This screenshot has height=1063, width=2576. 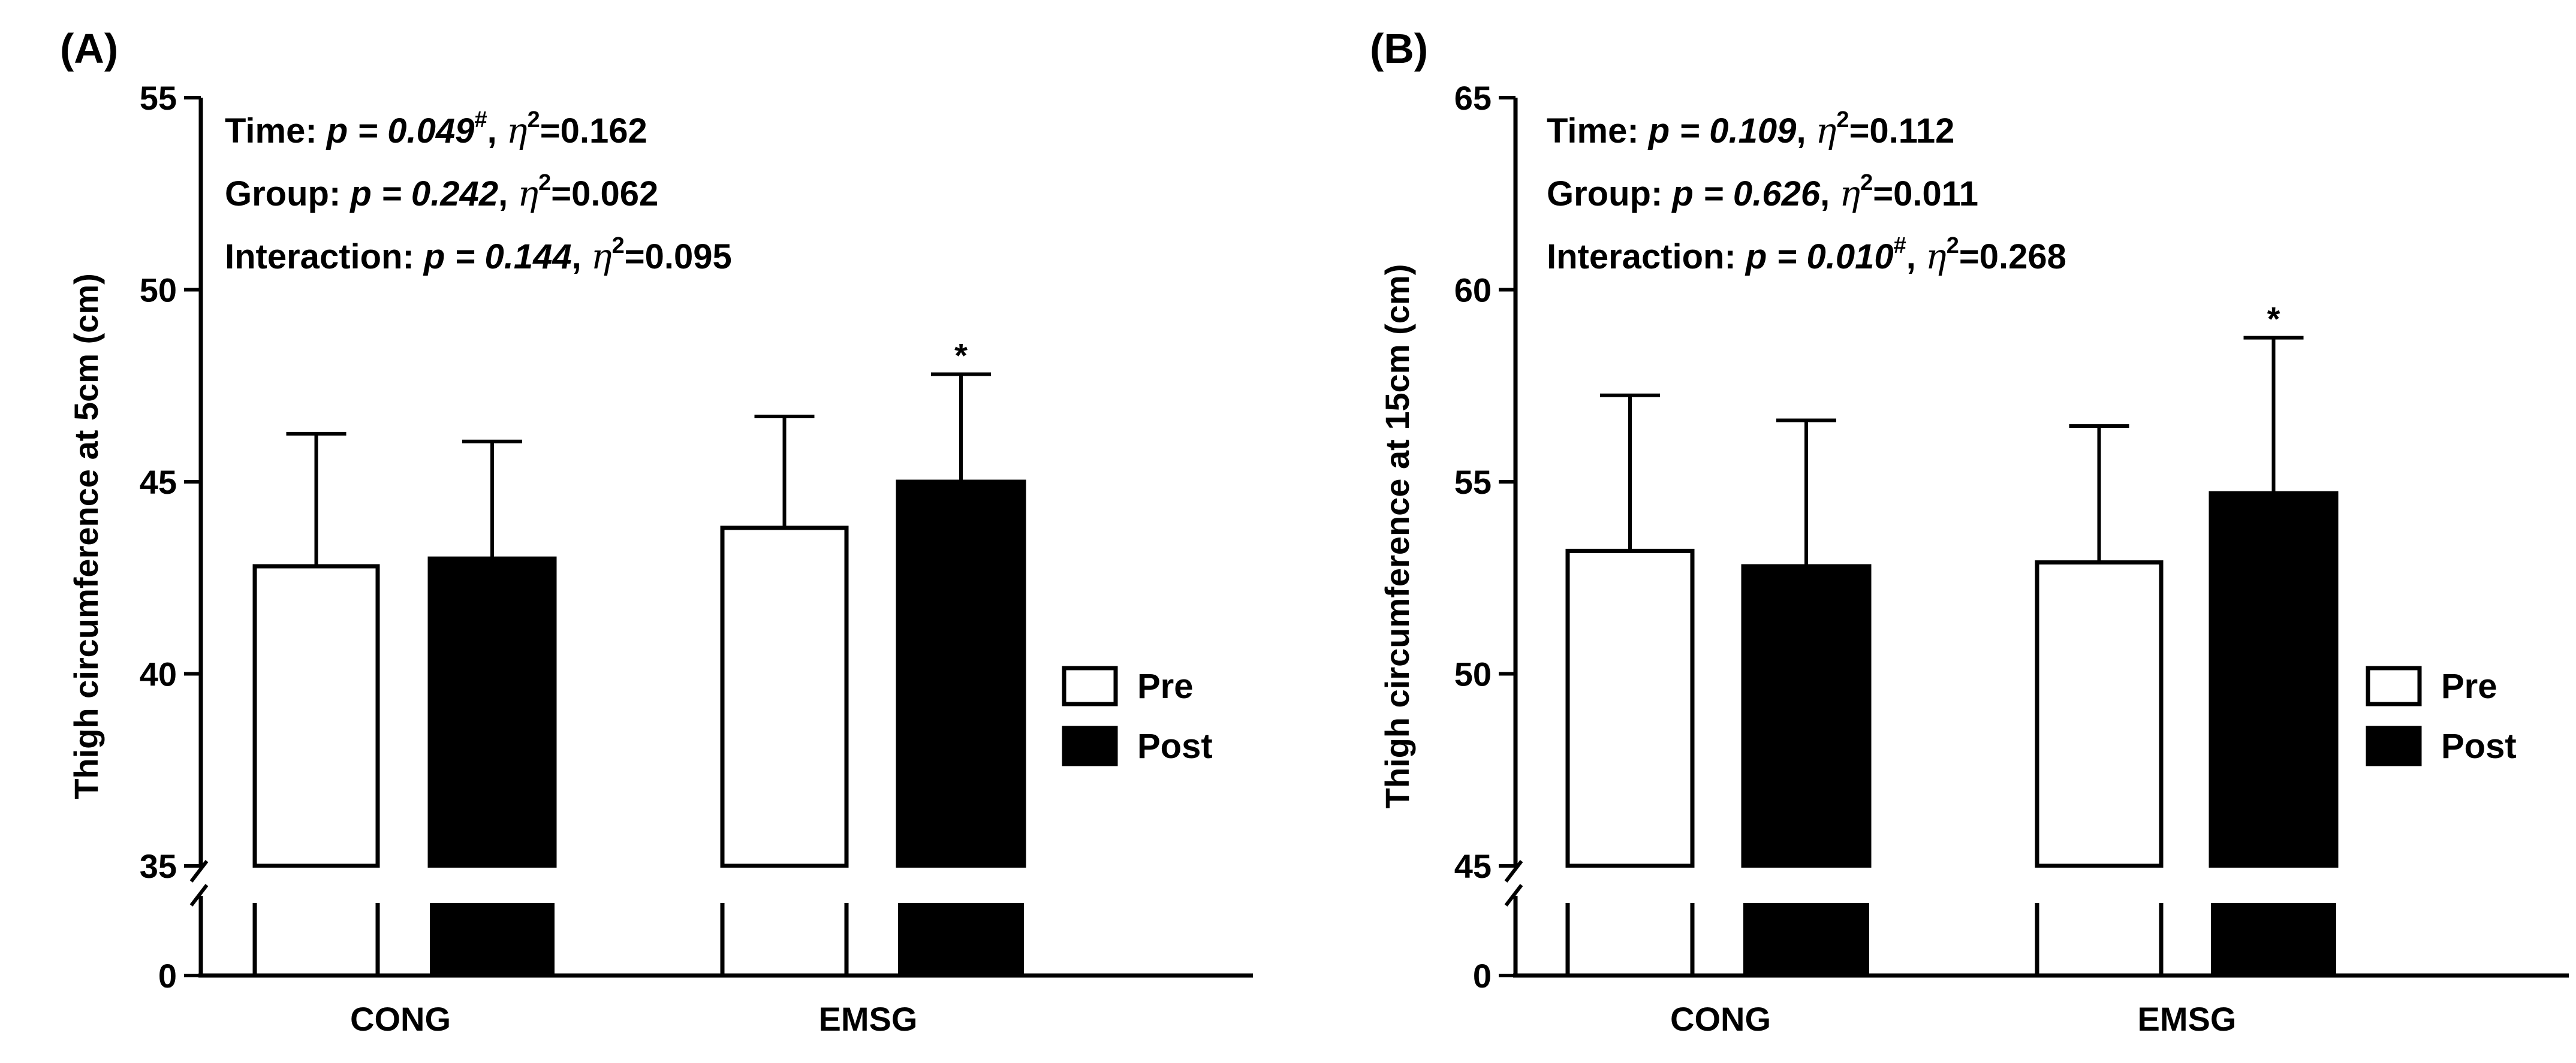 I want to click on y-axis-title: Thigh circumference at 5cm (cm), so click(x=86, y=536).